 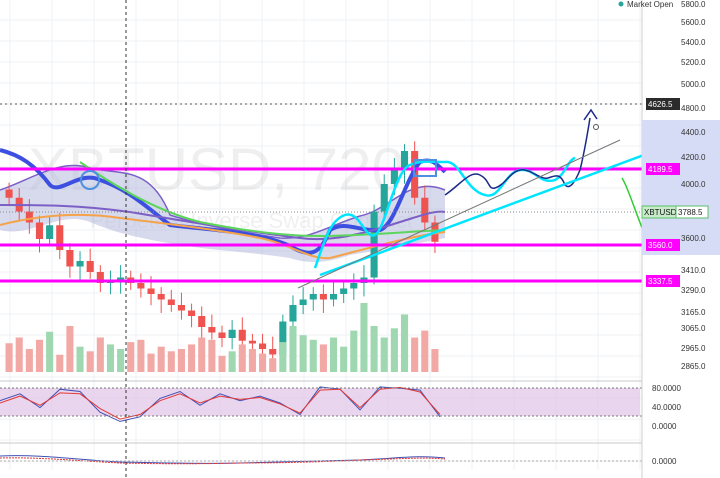 I want to click on green-ma, so click(x=262, y=199).